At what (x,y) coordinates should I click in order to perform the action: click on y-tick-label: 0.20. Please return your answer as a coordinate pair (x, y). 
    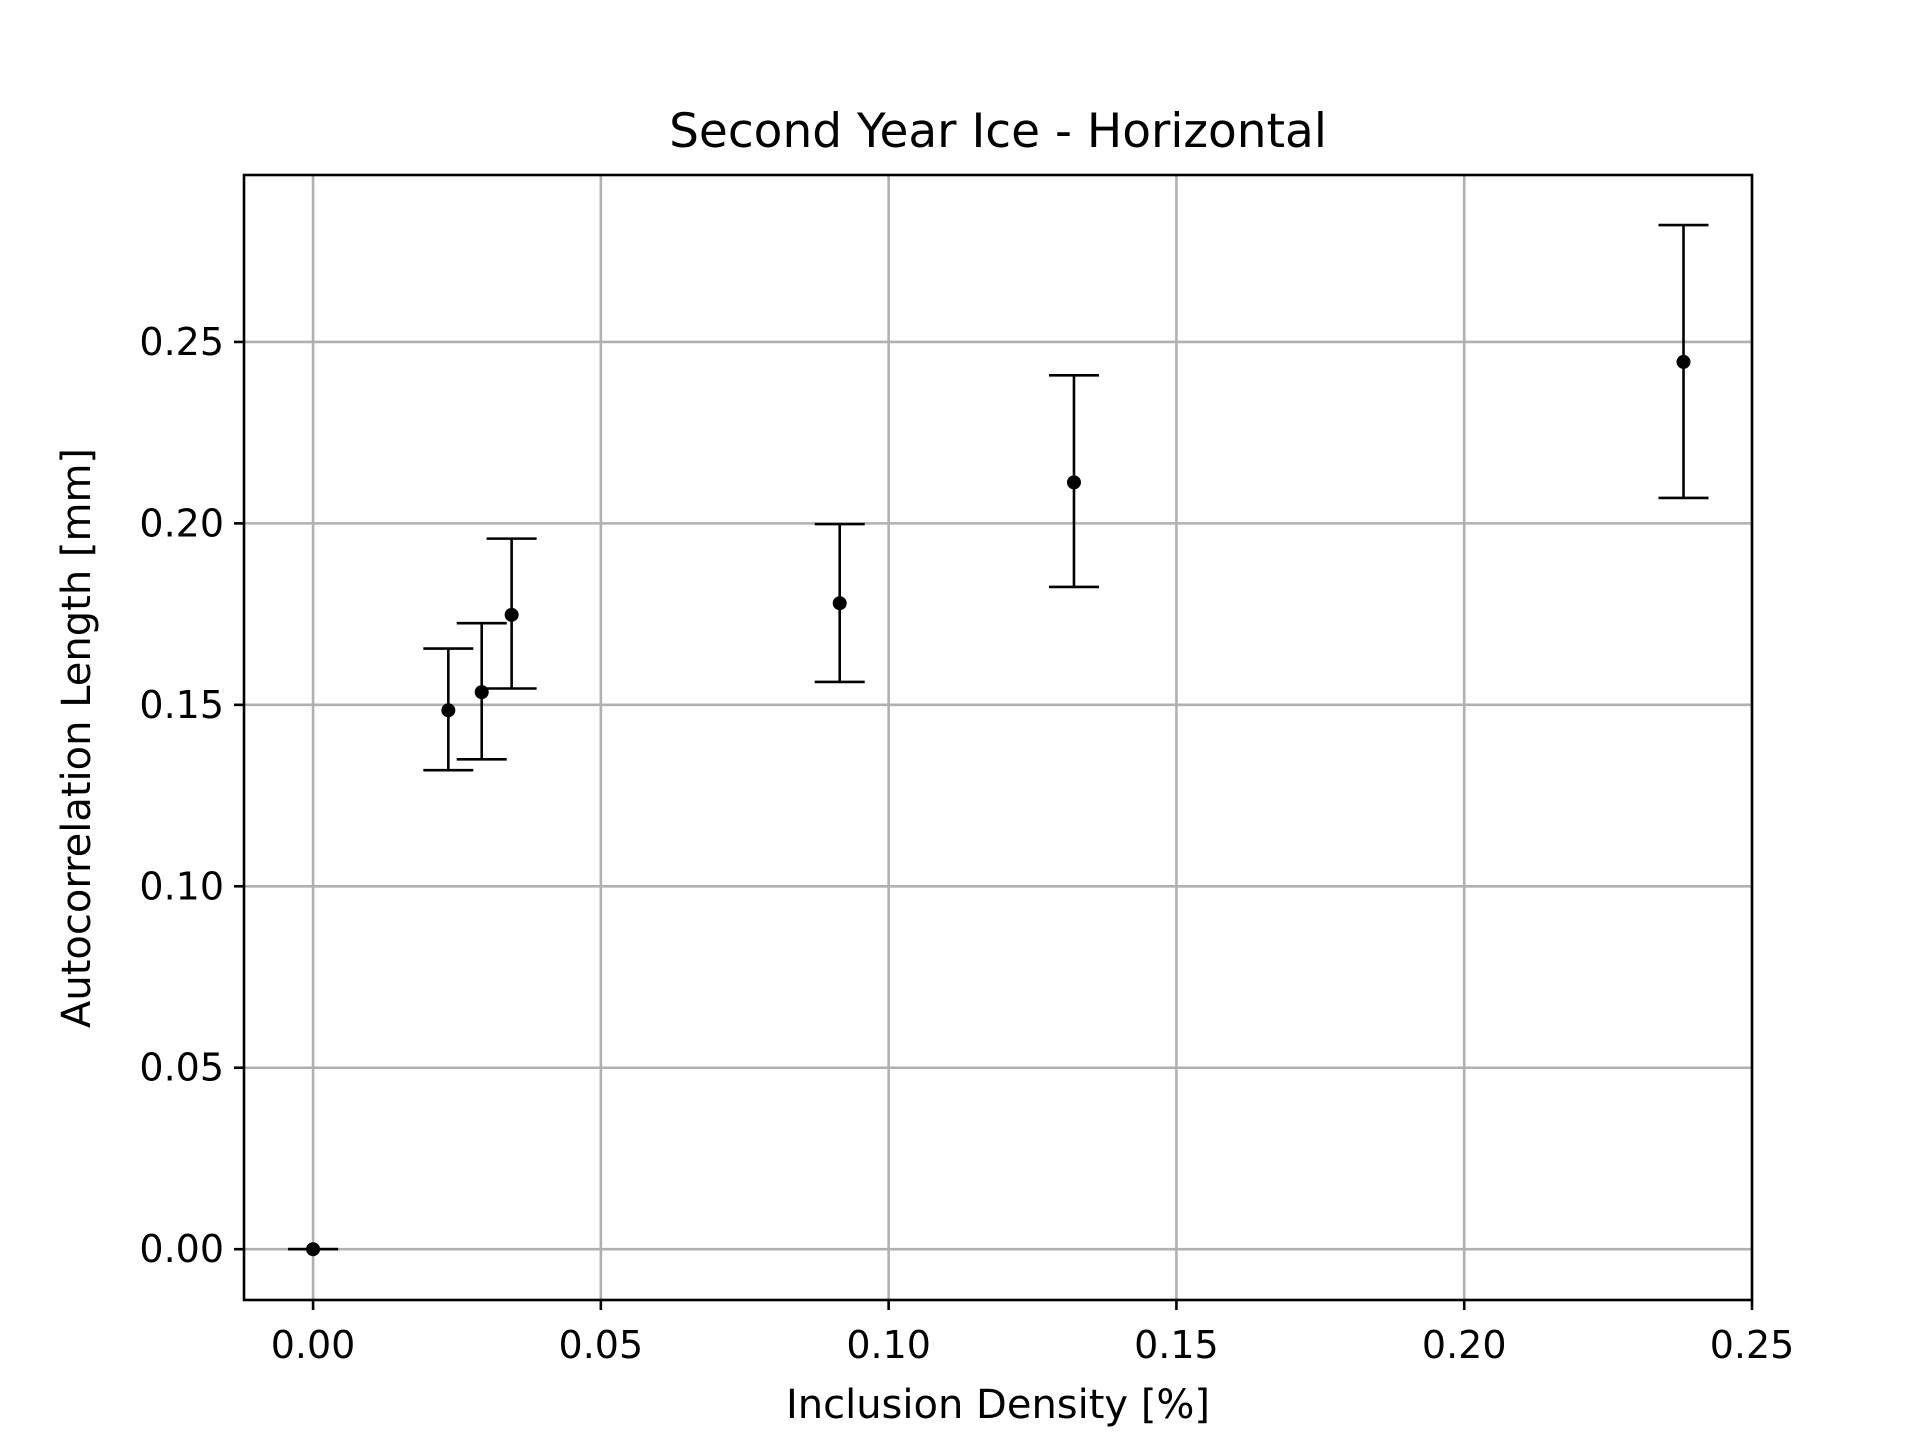
    Looking at the image, I should click on (181, 523).